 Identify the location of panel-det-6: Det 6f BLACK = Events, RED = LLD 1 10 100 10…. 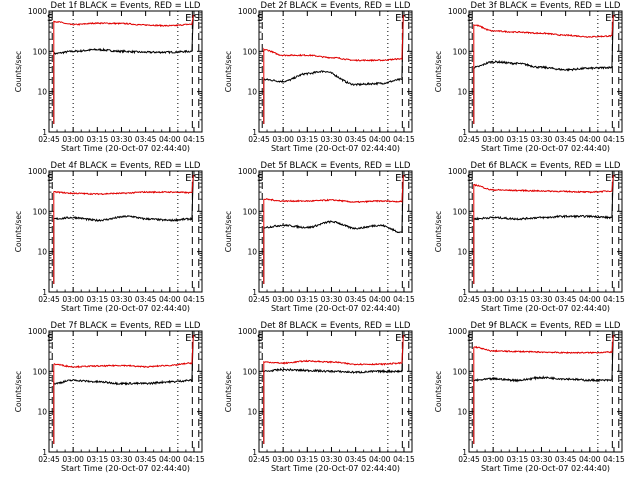
(529, 237).